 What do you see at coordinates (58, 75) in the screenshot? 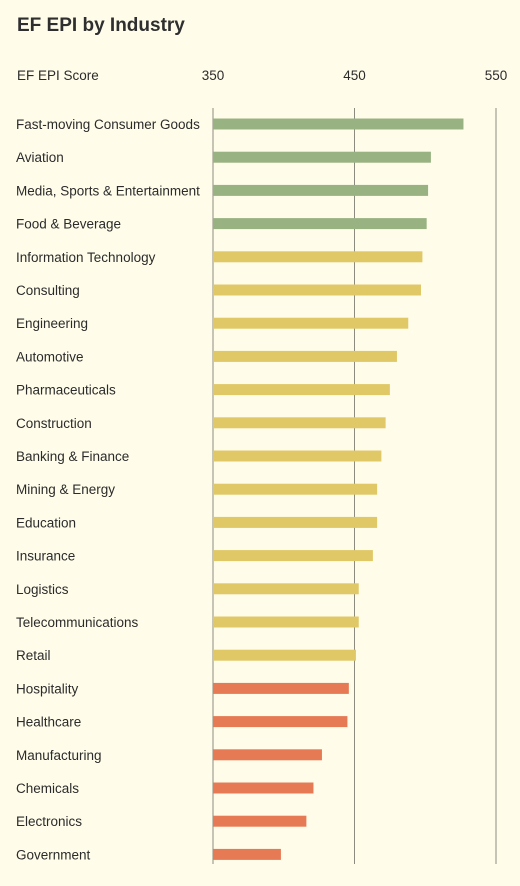
I see `x-axis-label: EF EPI Score` at bounding box center [58, 75].